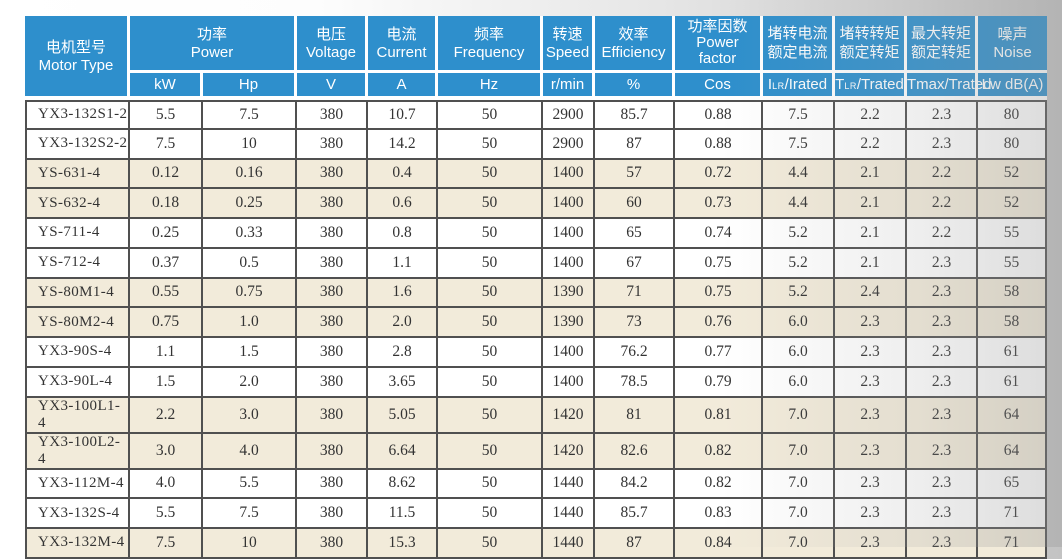 The width and height of the screenshot is (1062, 559). What do you see at coordinates (569, 484) in the screenshot?
I see `cell-speed: 1440` at bounding box center [569, 484].